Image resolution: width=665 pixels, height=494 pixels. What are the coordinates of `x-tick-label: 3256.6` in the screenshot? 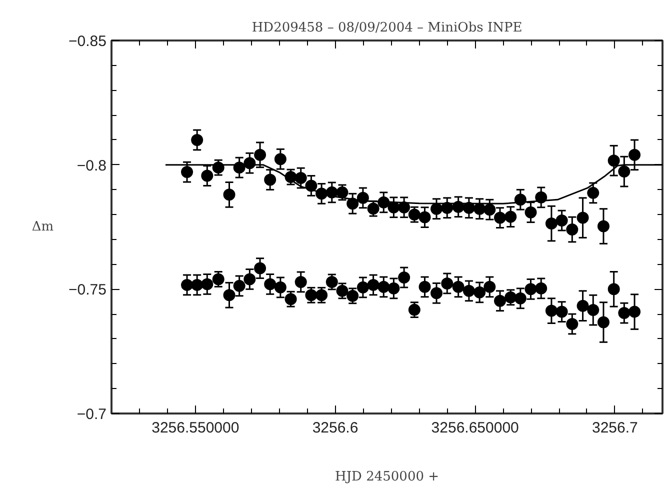 It's located at (335, 428).